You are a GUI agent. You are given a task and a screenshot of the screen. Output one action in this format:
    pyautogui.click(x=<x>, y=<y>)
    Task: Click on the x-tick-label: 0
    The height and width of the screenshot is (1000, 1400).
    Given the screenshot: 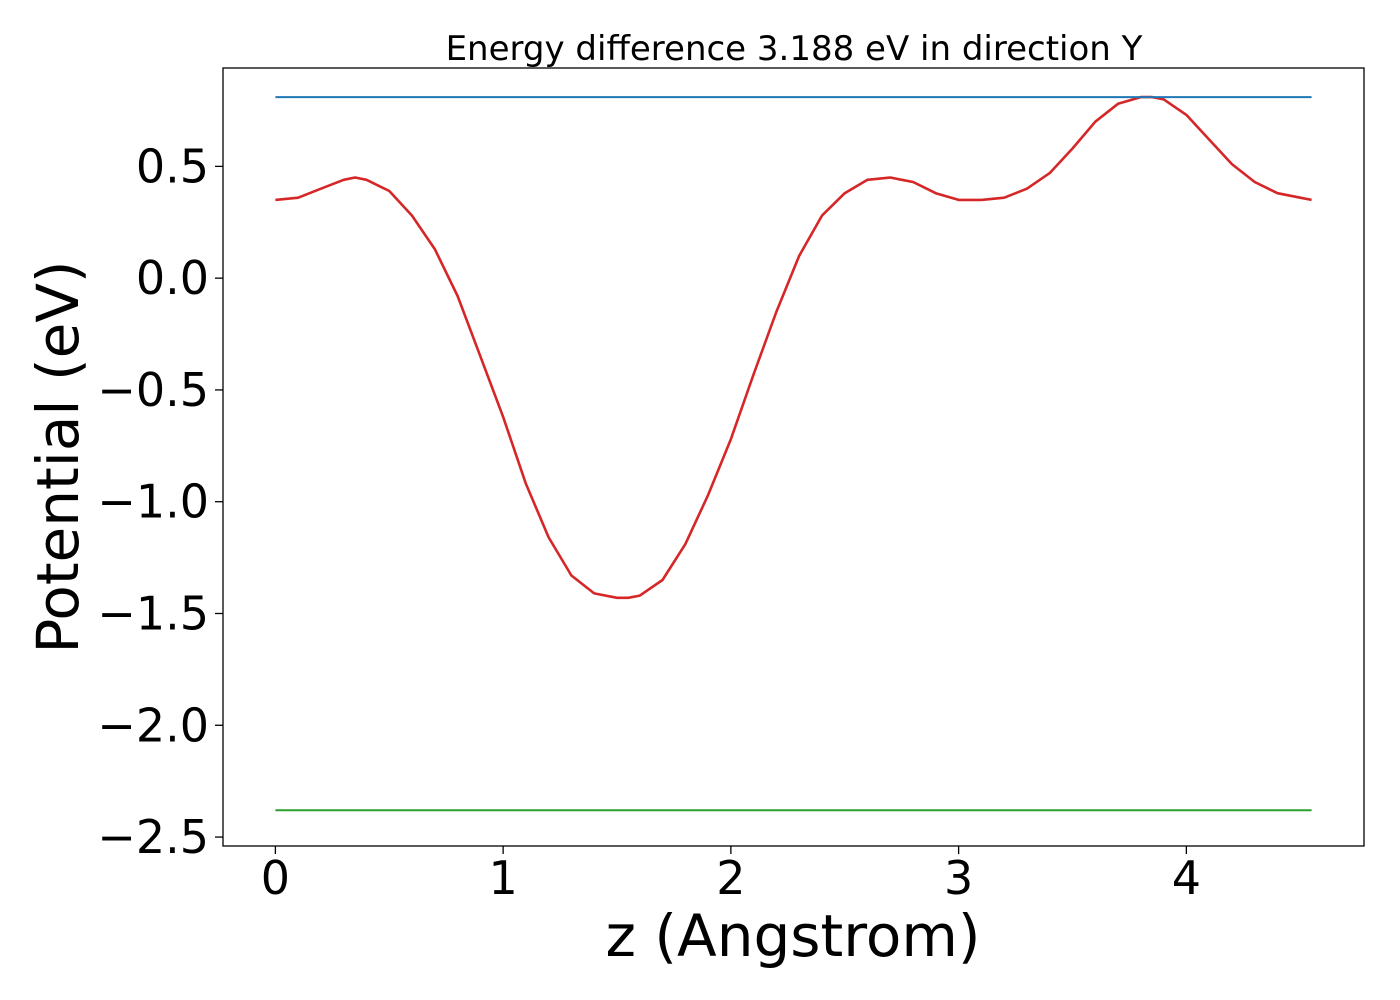 What is the action you would take?
    pyautogui.click(x=275, y=878)
    